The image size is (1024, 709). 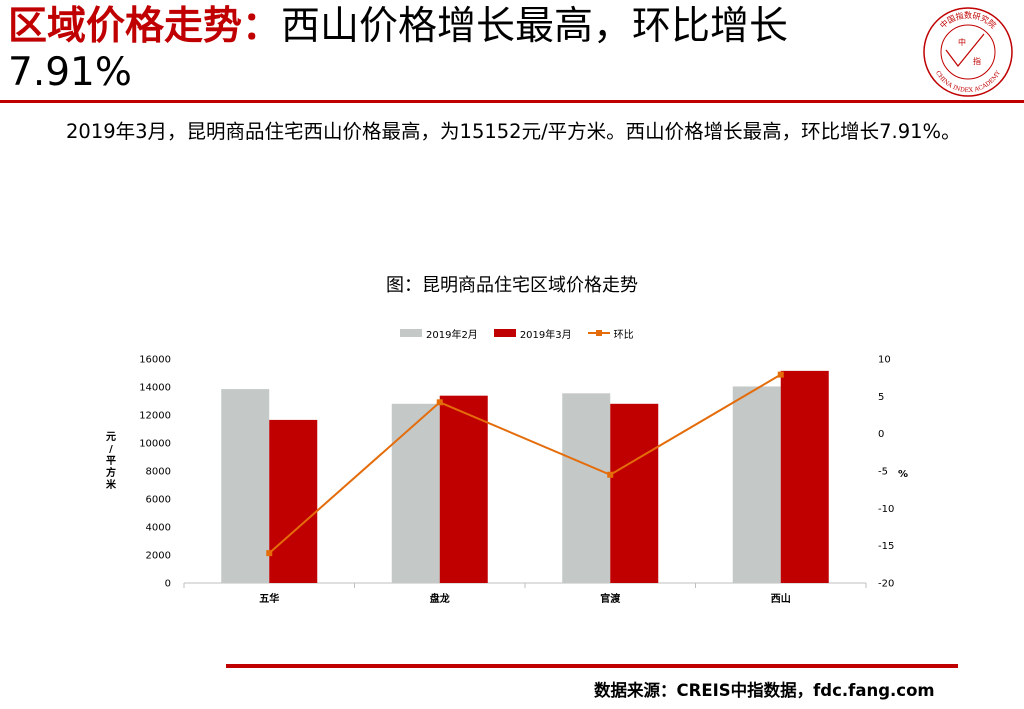 What do you see at coordinates (965, 50) in the screenshot?
I see `logo-check-icon` at bounding box center [965, 50].